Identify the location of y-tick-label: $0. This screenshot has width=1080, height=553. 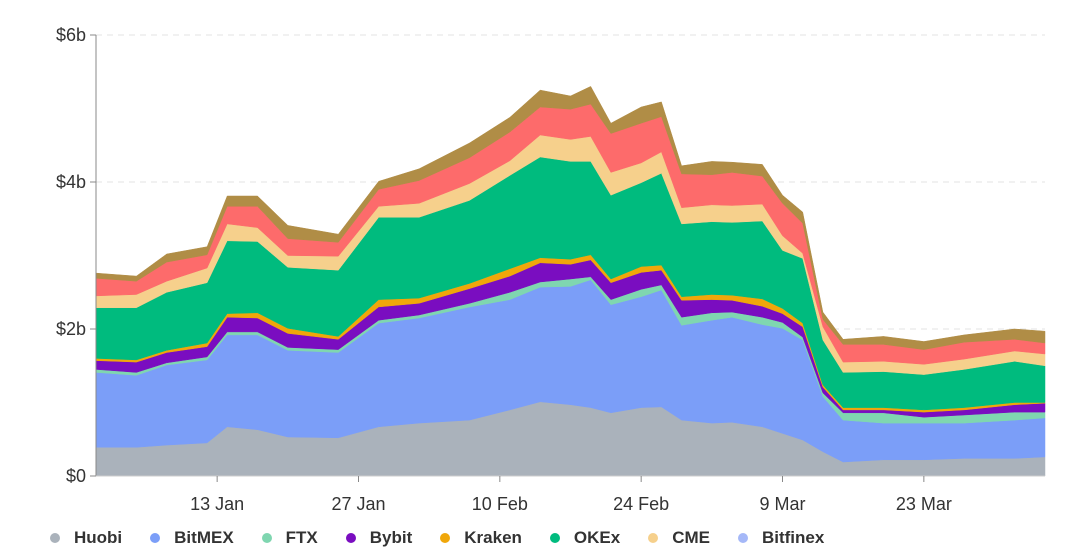
(76, 476).